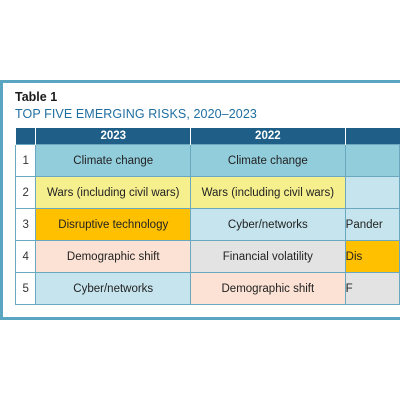 Image resolution: width=400 pixels, height=400 pixels. What do you see at coordinates (268, 256) in the screenshot?
I see `risk-cell: Financial volatility` at bounding box center [268, 256].